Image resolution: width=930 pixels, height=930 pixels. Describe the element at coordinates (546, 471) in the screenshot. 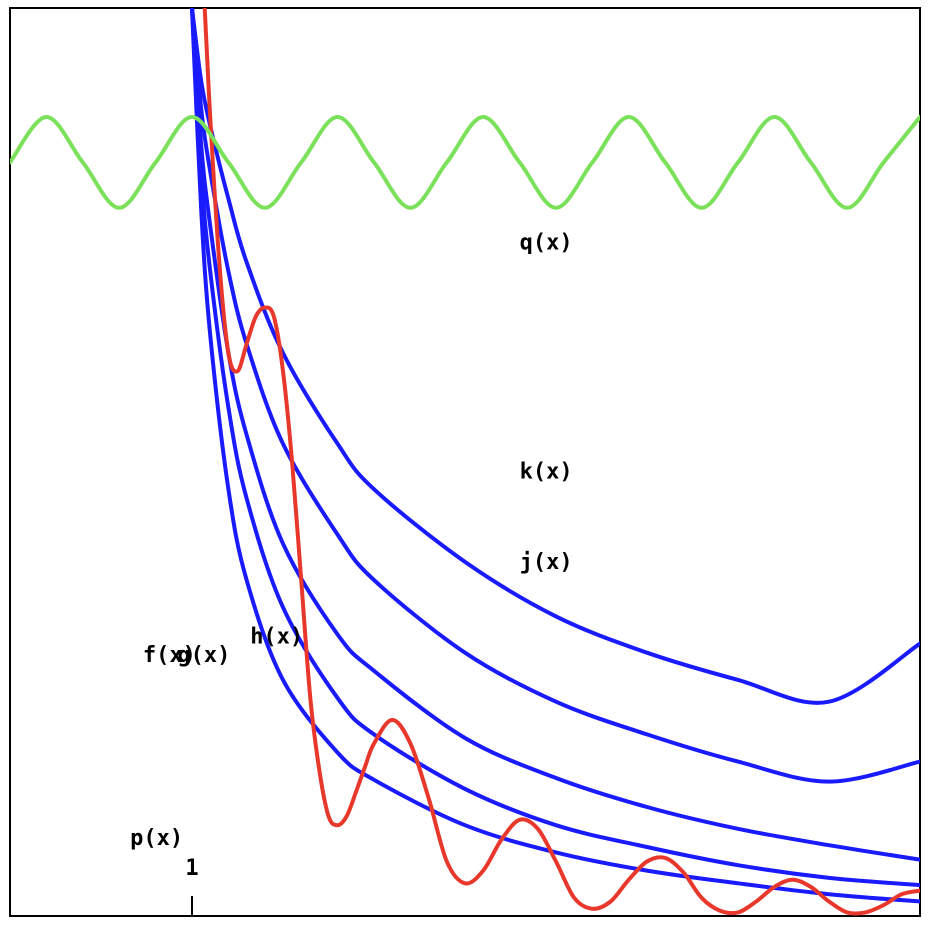

I see `curve-label-k-x: k(x)` at that location.